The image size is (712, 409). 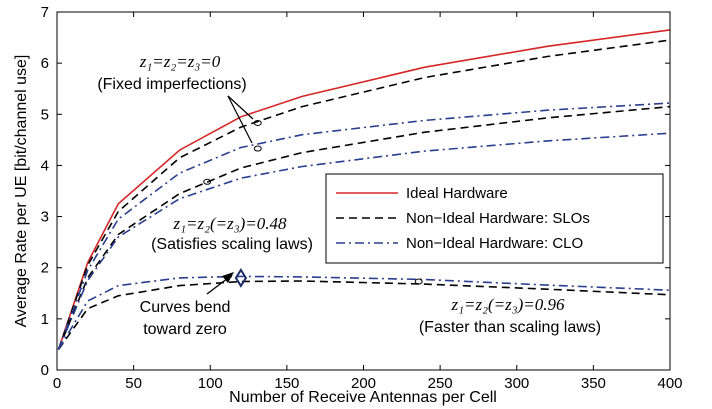 I want to click on annotation-bend-line1: Curves bend, so click(x=185, y=307).